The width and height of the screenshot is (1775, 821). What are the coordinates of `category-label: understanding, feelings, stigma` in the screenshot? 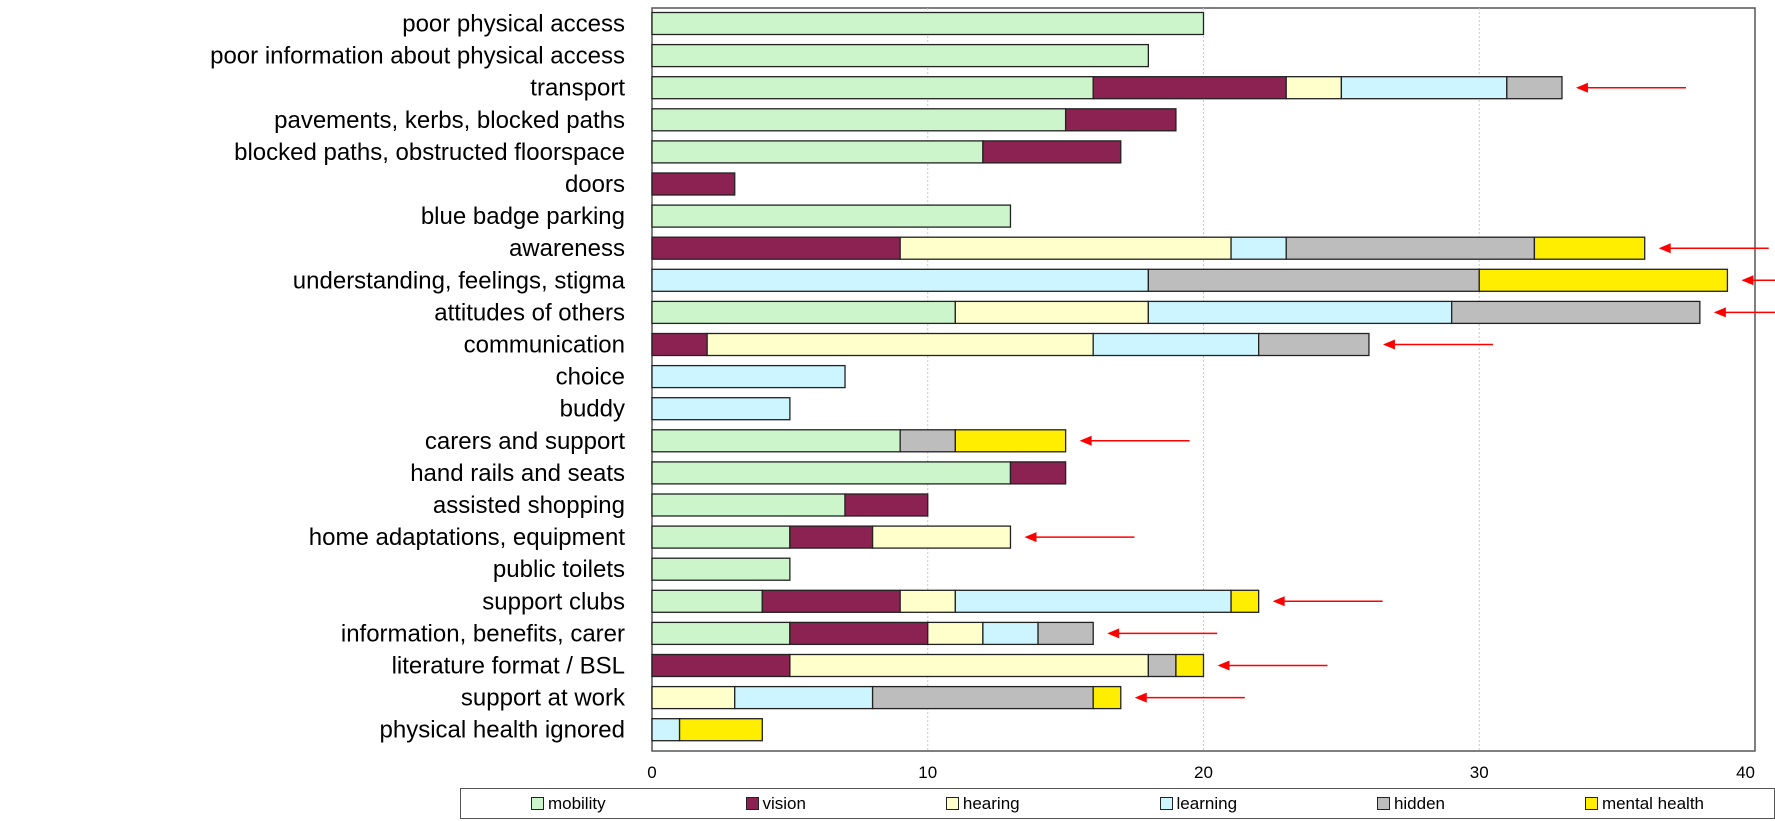 It's located at (459, 280).